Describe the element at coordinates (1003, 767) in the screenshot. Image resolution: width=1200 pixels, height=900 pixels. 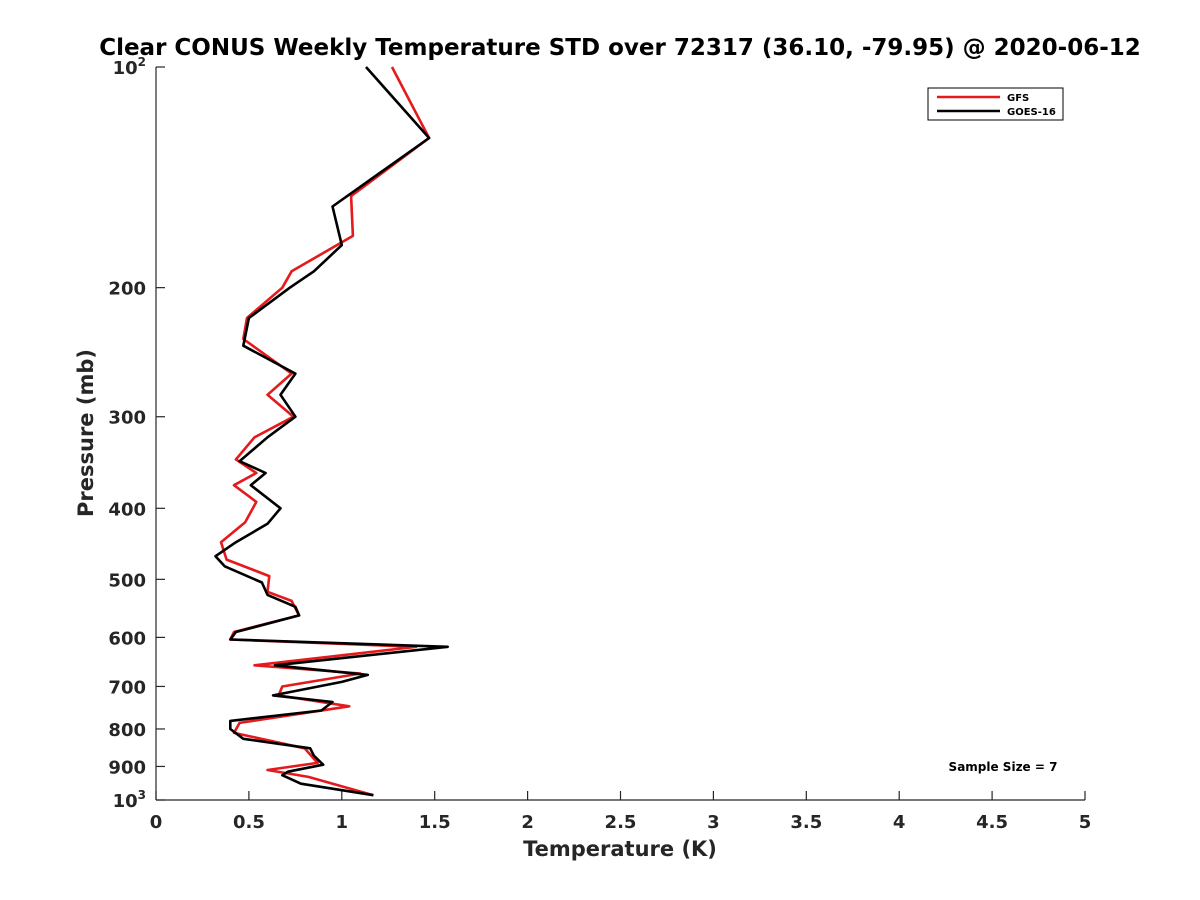
I see `sample-size-annotation: Sample Size = 7` at that location.